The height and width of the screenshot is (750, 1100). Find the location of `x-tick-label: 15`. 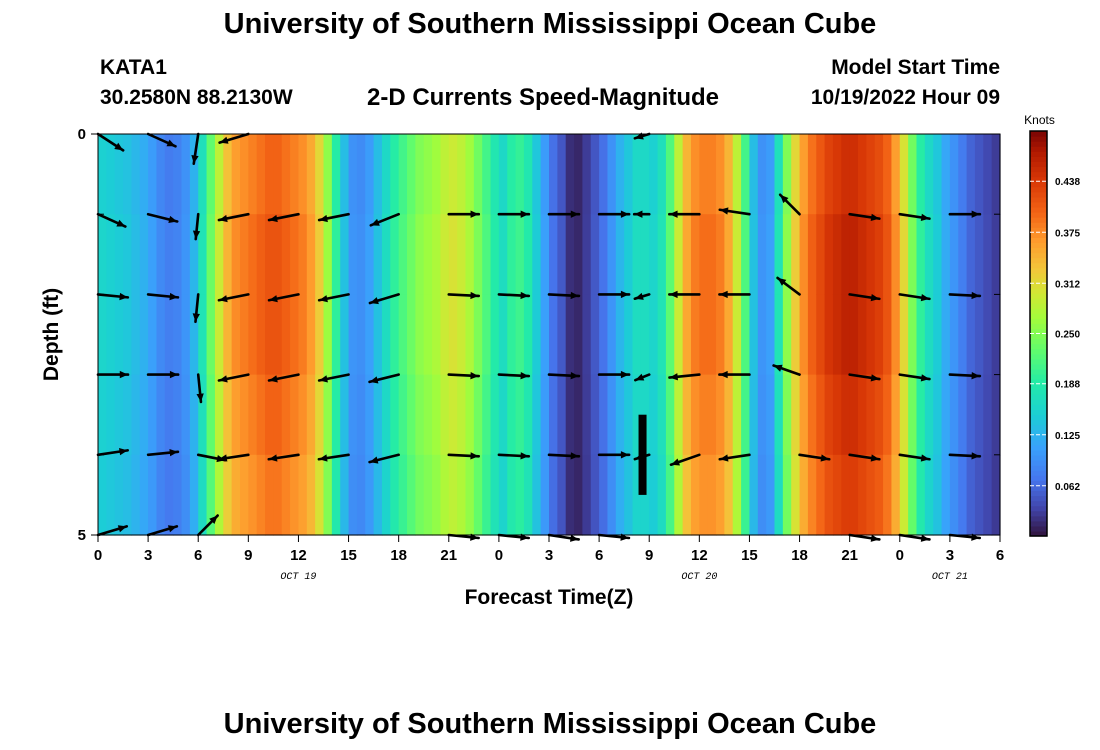

x-tick-label: 15 is located at coordinates (749, 555).